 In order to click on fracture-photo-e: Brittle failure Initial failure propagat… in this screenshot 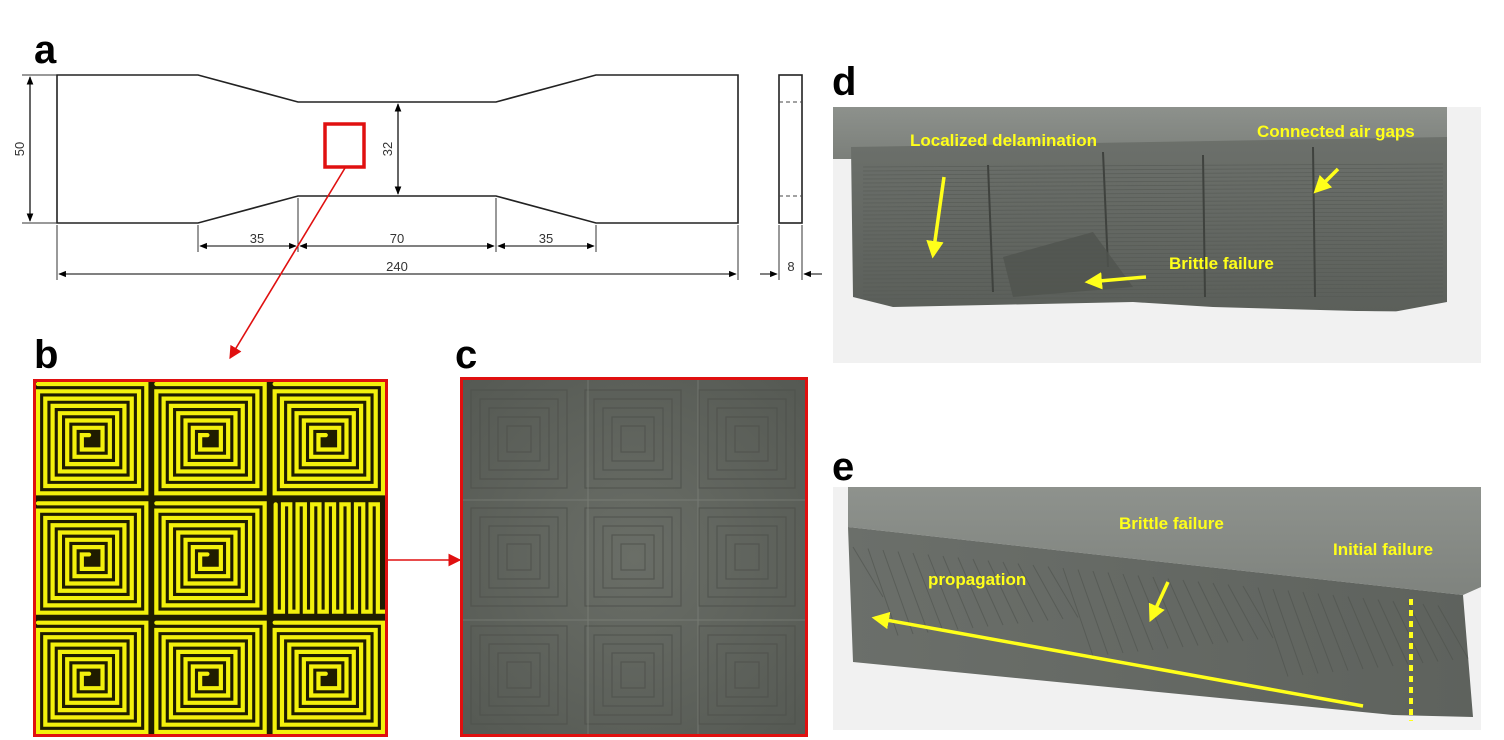, I will do `click(1157, 608)`.